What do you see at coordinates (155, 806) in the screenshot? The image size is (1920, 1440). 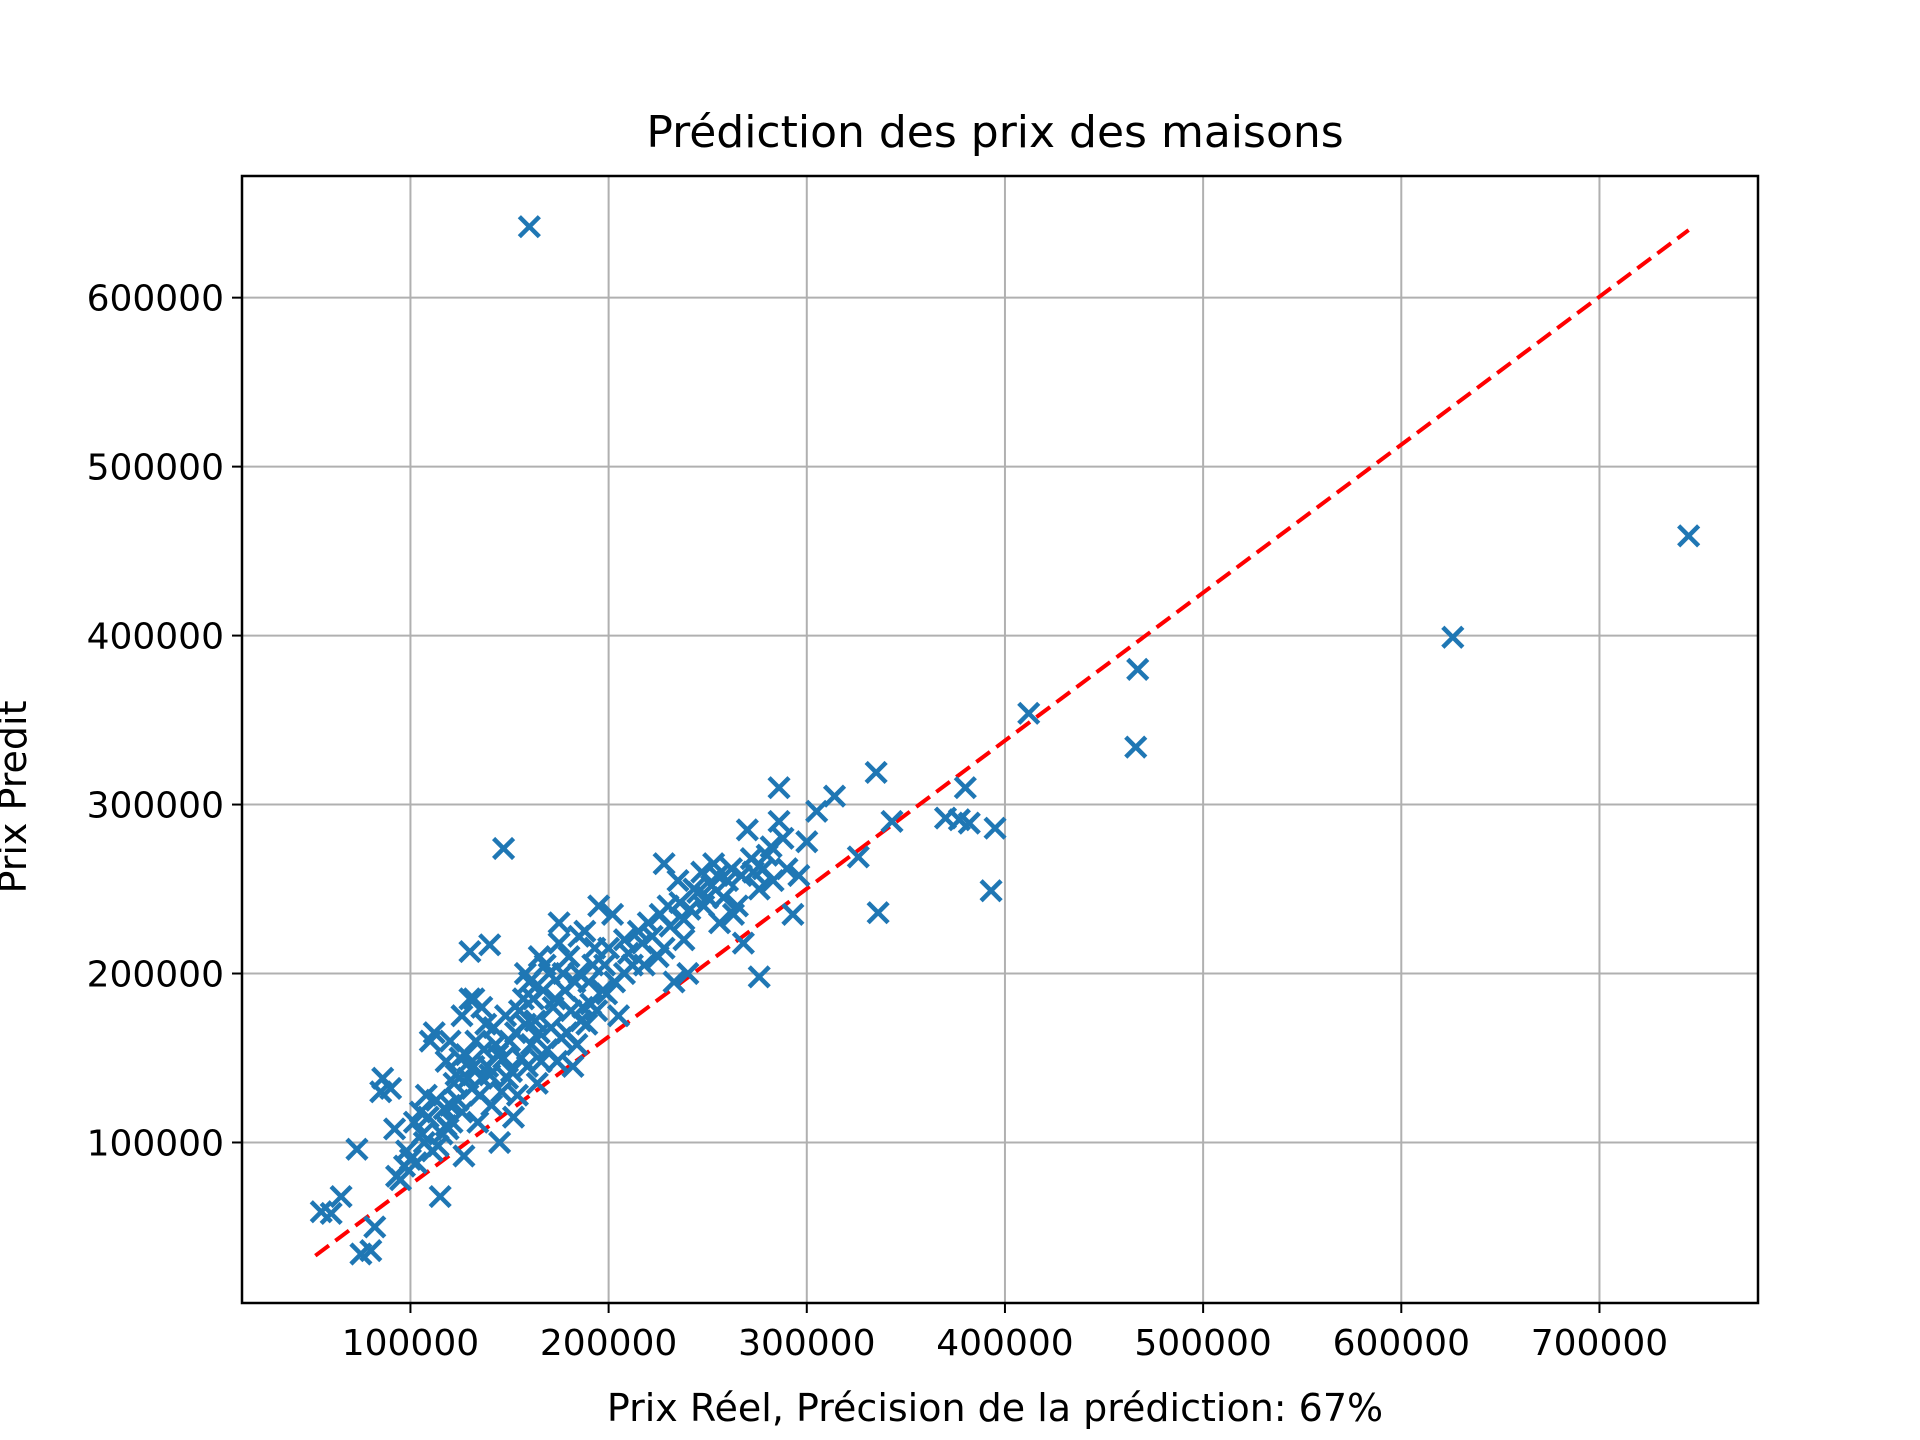 I see `y-tick-label: 300000` at bounding box center [155, 806].